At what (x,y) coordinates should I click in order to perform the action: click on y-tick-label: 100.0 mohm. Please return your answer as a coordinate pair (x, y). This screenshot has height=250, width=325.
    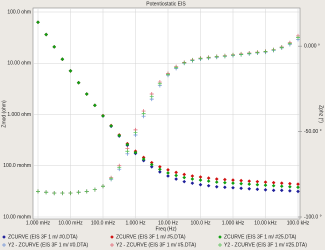
    Looking at the image, I should click on (17, 166).